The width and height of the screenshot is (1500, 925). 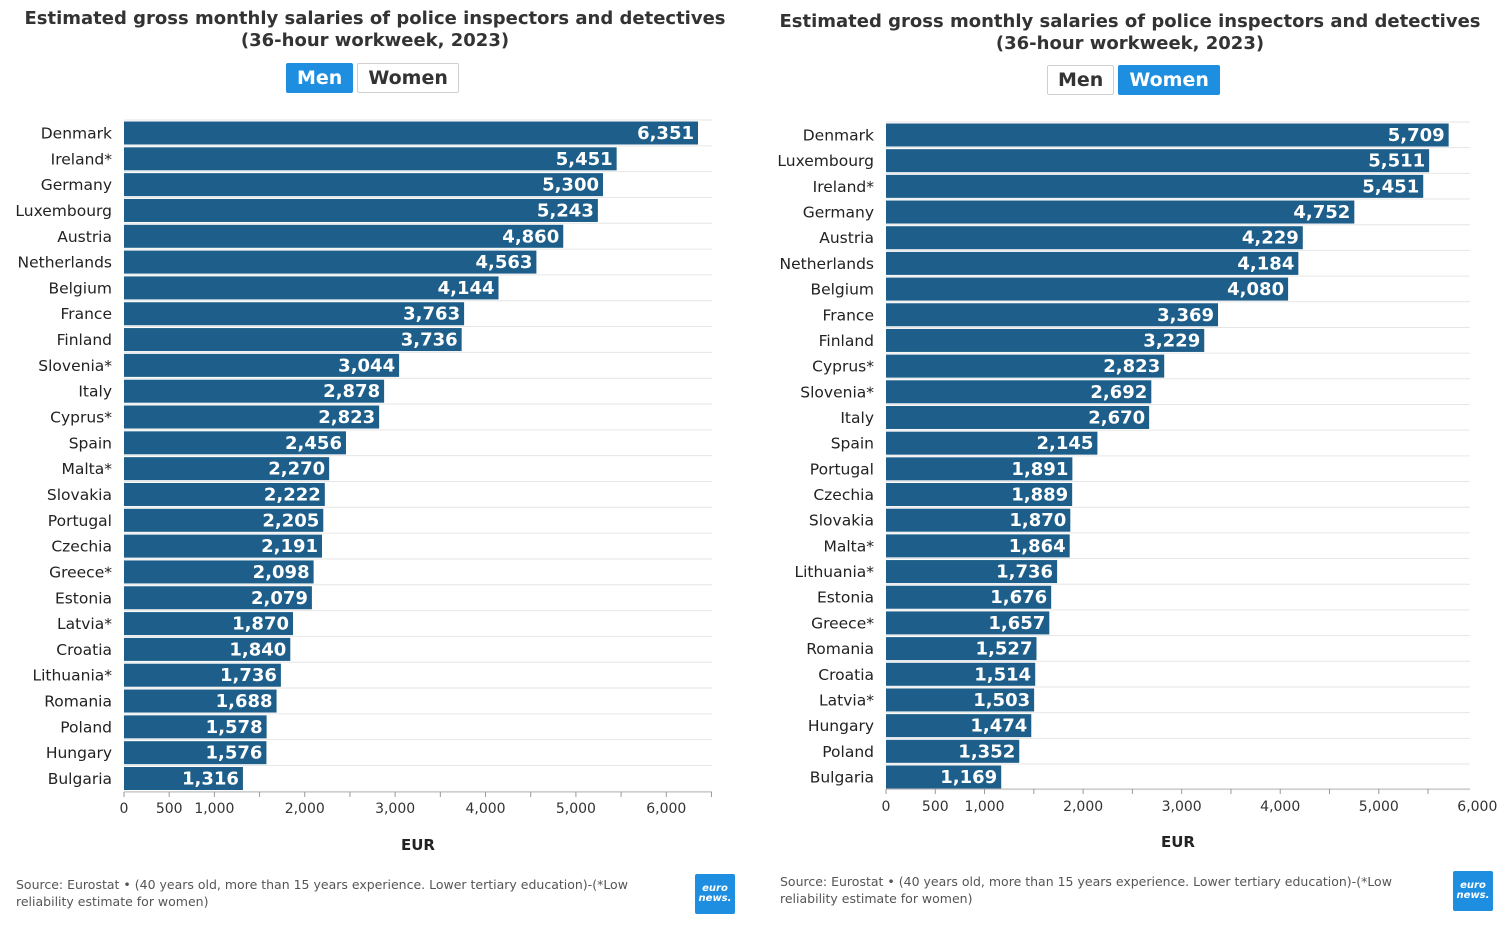 What do you see at coordinates (79, 753) in the screenshot?
I see `category-label: Hungary` at bounding box center [79, 753].